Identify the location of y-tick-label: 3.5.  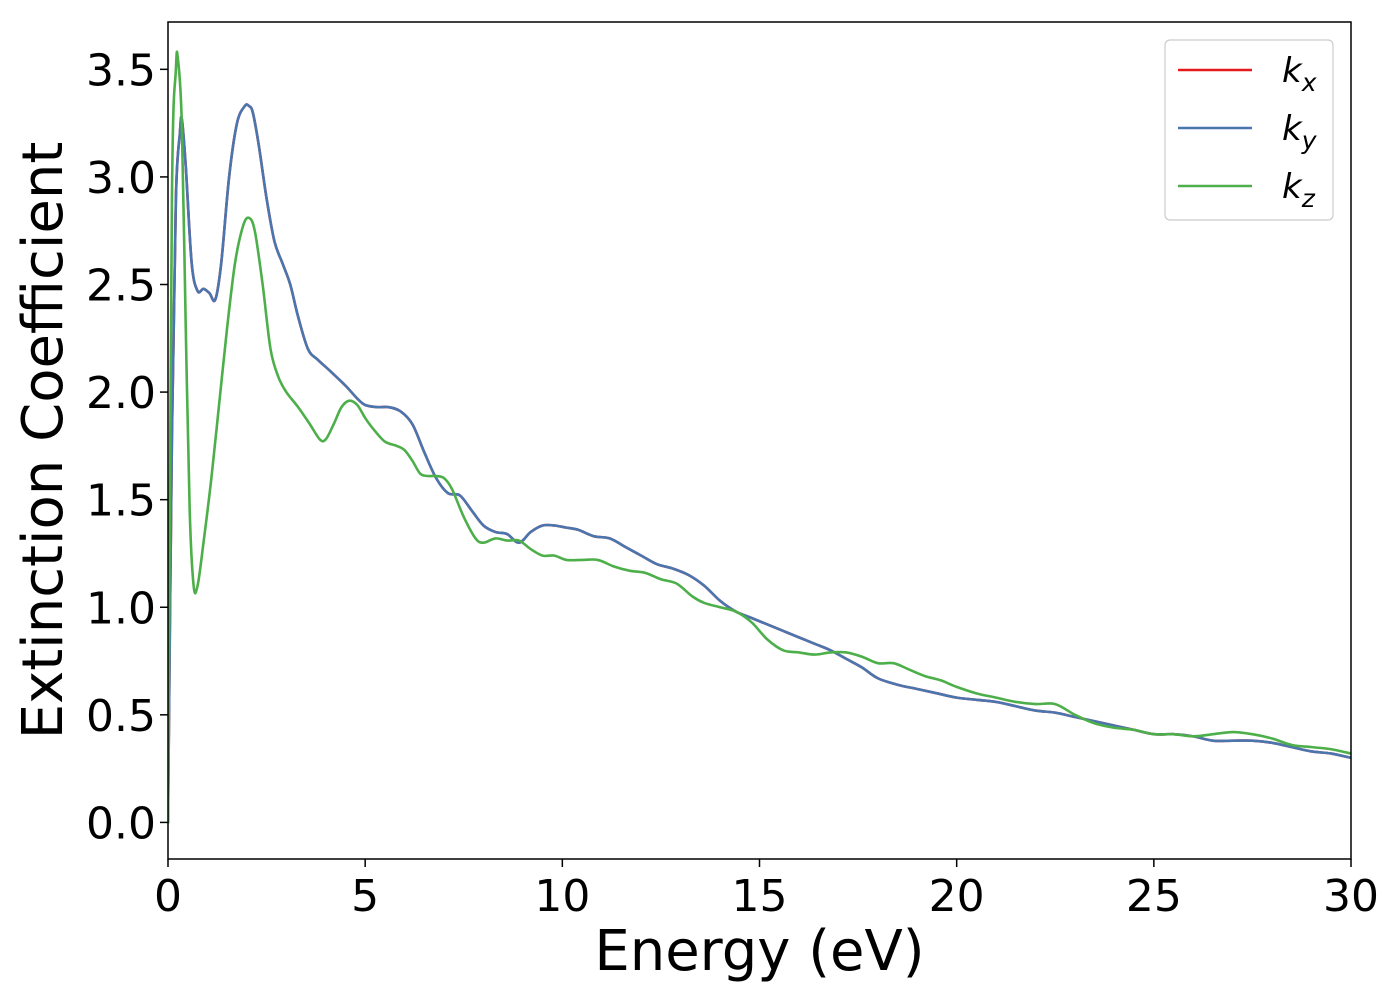
(121, 70).